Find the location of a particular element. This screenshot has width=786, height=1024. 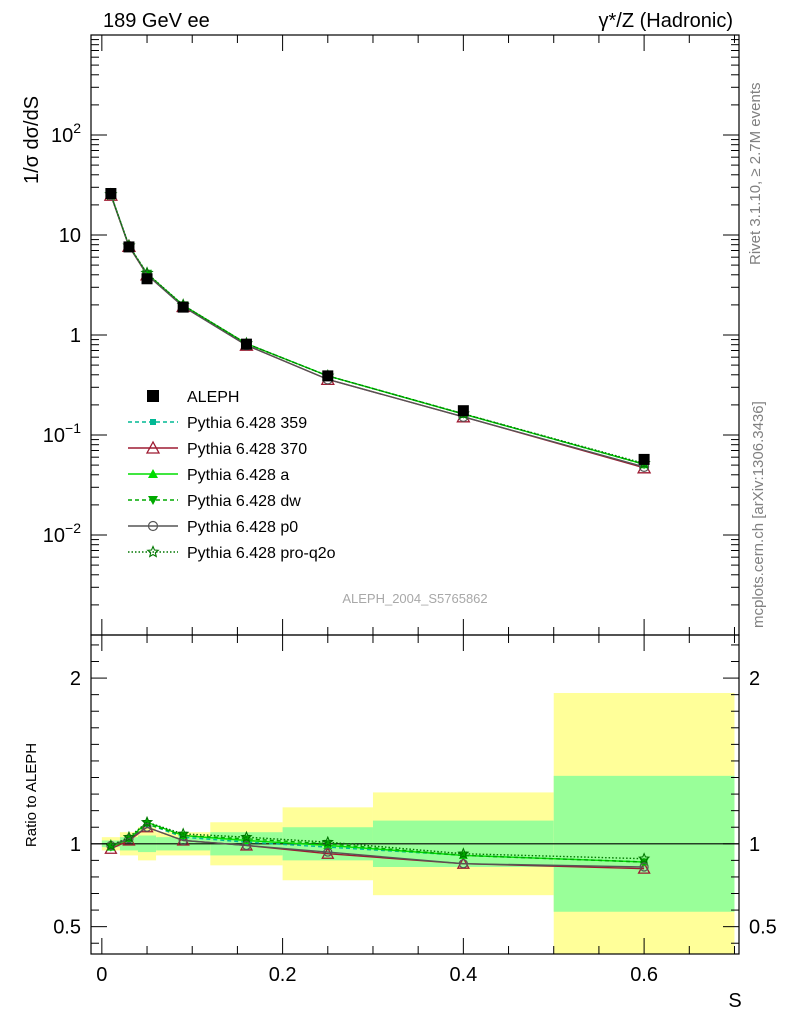

main-y-tick-label: 10⁻² is located at coordinates (62, 533).